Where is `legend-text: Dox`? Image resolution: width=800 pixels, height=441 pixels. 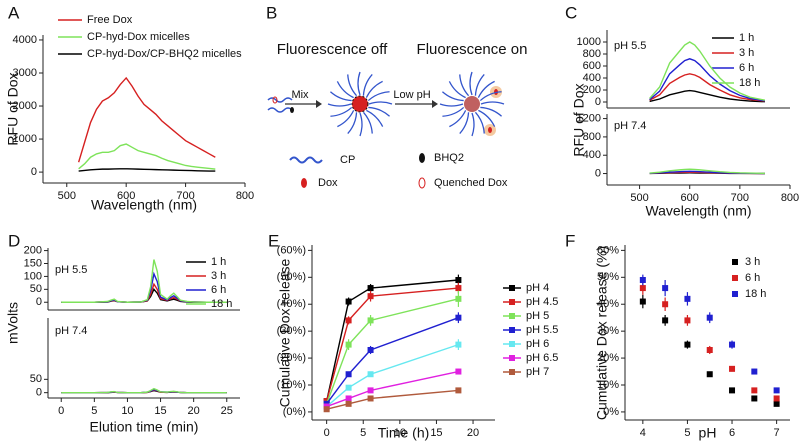
legend-text: Dox is located at coordinates (328, 183).